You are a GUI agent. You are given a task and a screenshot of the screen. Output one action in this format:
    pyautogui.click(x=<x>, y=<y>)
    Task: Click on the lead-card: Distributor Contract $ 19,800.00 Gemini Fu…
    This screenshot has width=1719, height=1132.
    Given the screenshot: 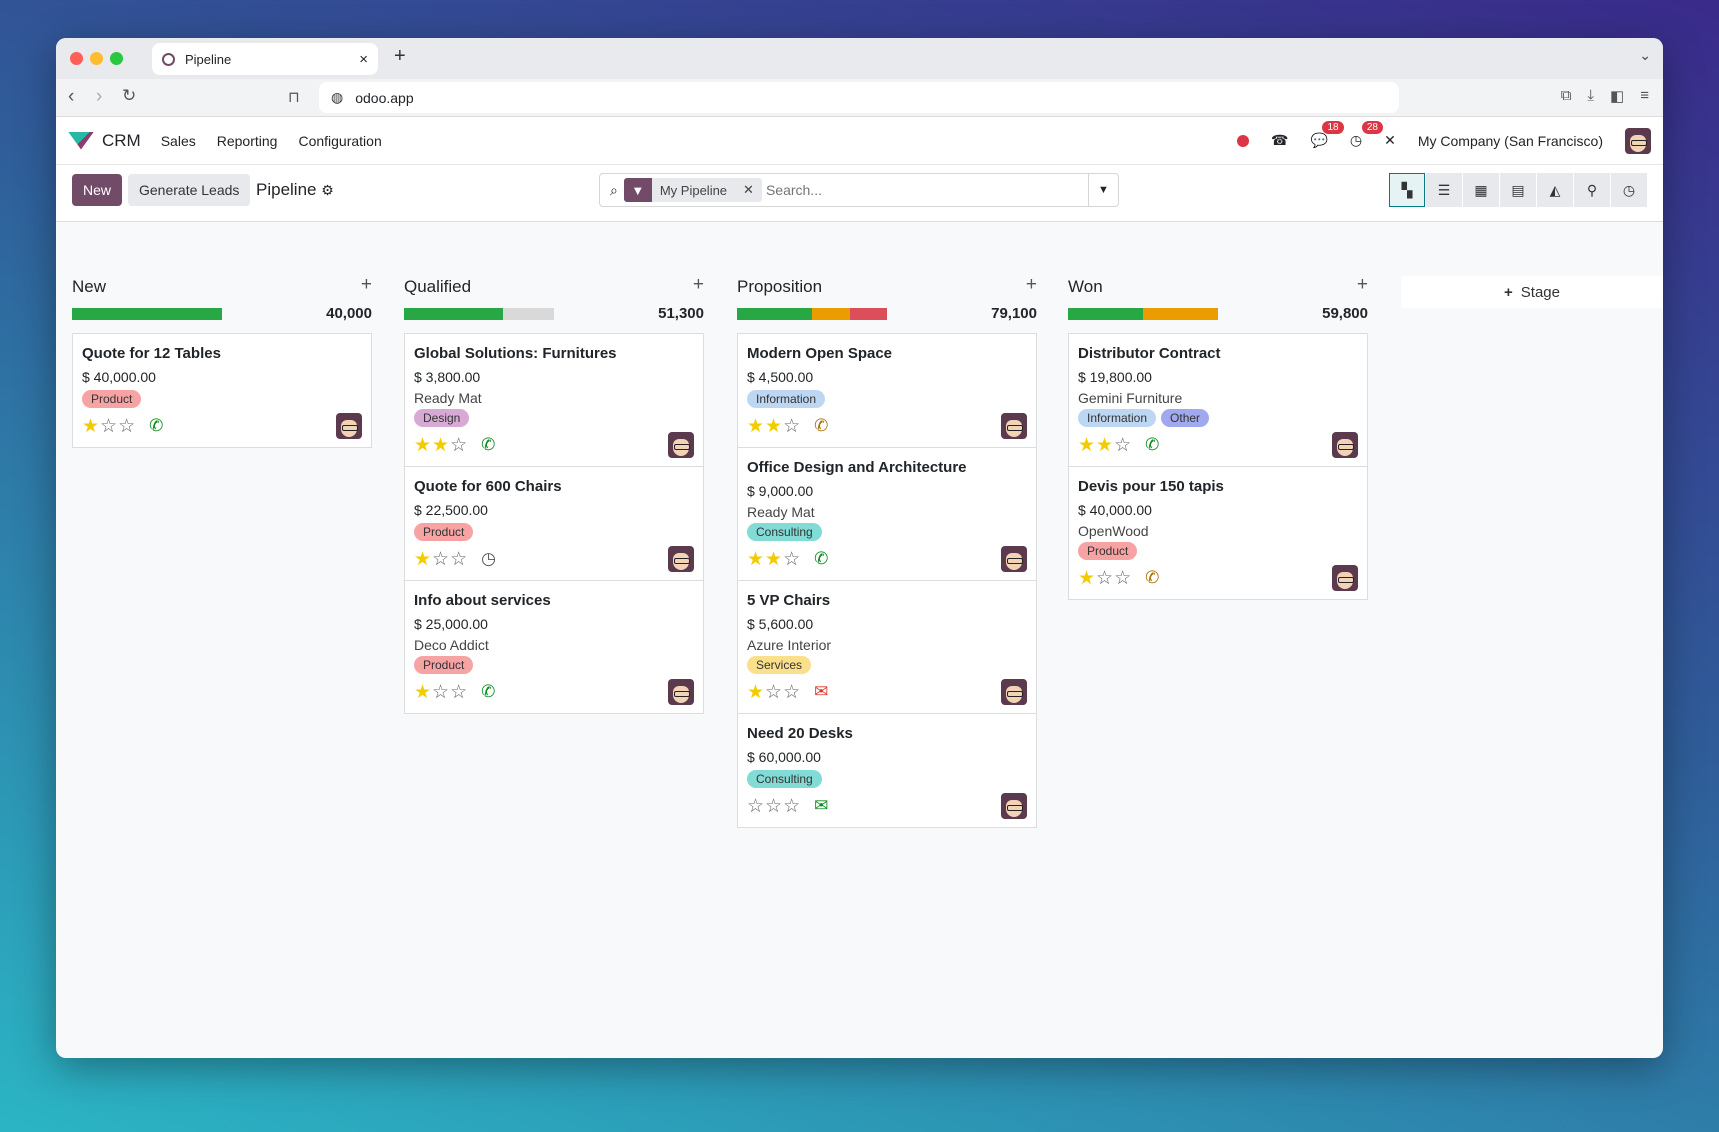 What is the action you would take?
    pyautogui.click(x=1218, y=400)
    